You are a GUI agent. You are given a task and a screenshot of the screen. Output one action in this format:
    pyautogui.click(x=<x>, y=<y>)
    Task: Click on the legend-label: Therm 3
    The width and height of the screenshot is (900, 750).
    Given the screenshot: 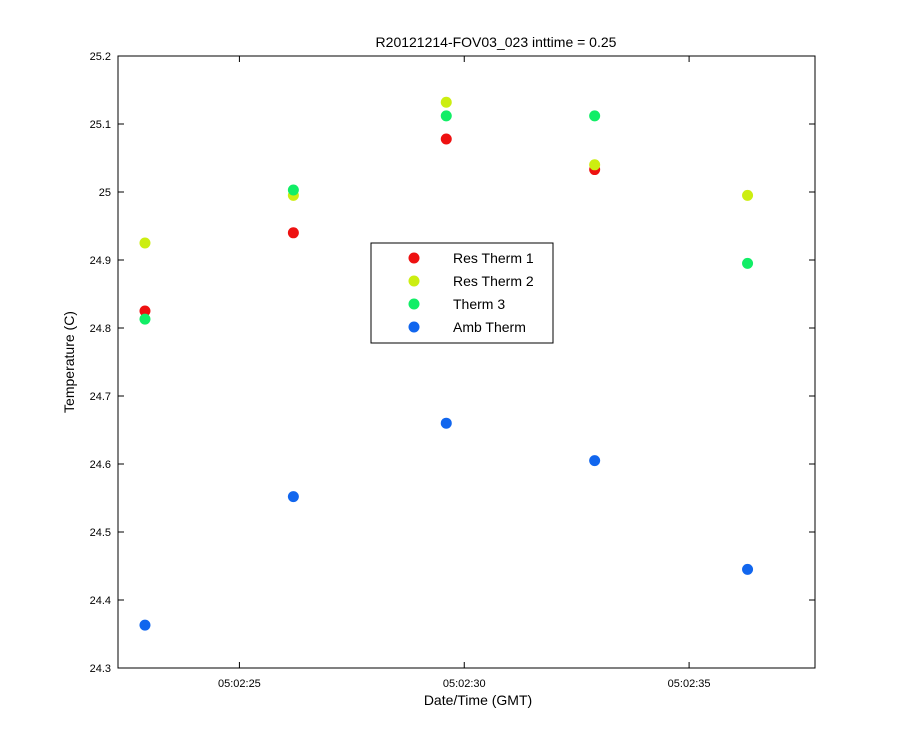 What is the action you would take?
    pyautogui.click(x=479, y=304)
    